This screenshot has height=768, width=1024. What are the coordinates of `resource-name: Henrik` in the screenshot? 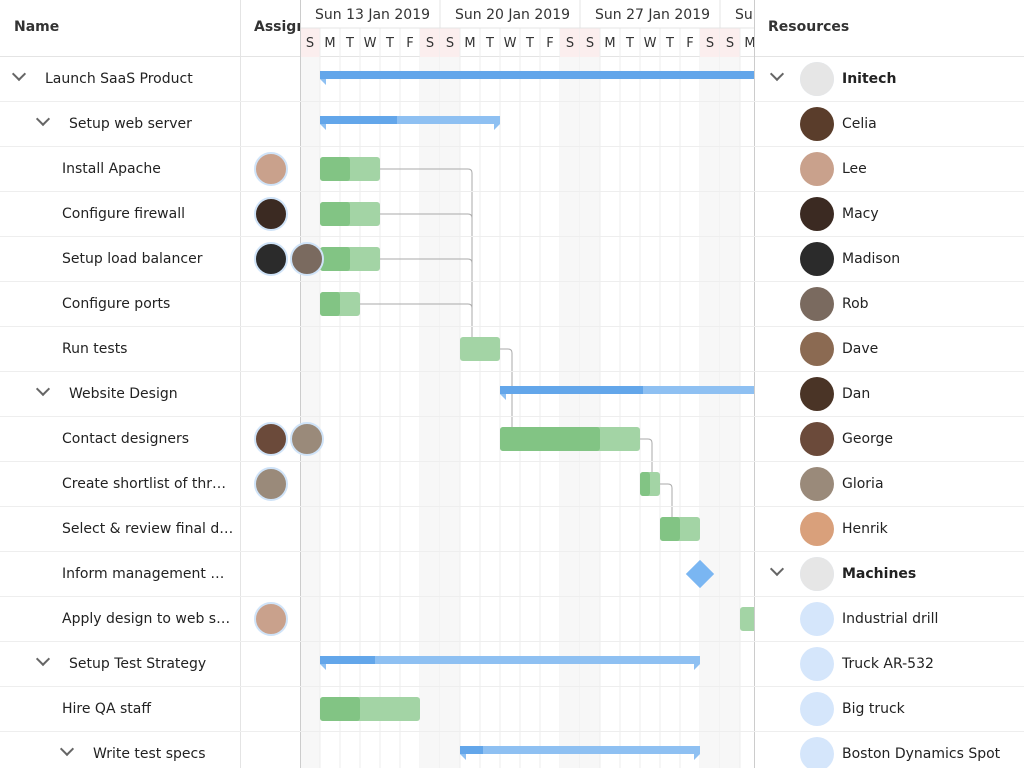 It's located at (865, 529).